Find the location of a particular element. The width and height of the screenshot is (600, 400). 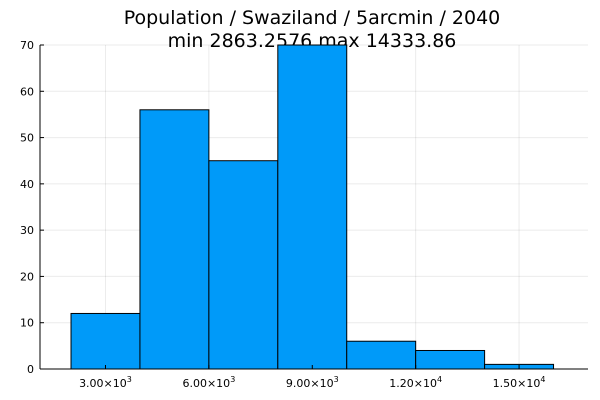

y-tick-label: 40 is located at coordinates (27, 184).